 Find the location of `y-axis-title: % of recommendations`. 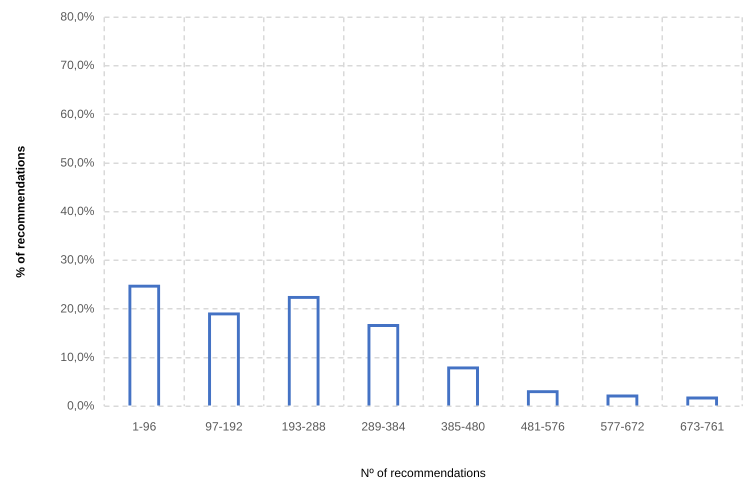

y-axis-title: % of recommendations is located at coordinates (21, 211).